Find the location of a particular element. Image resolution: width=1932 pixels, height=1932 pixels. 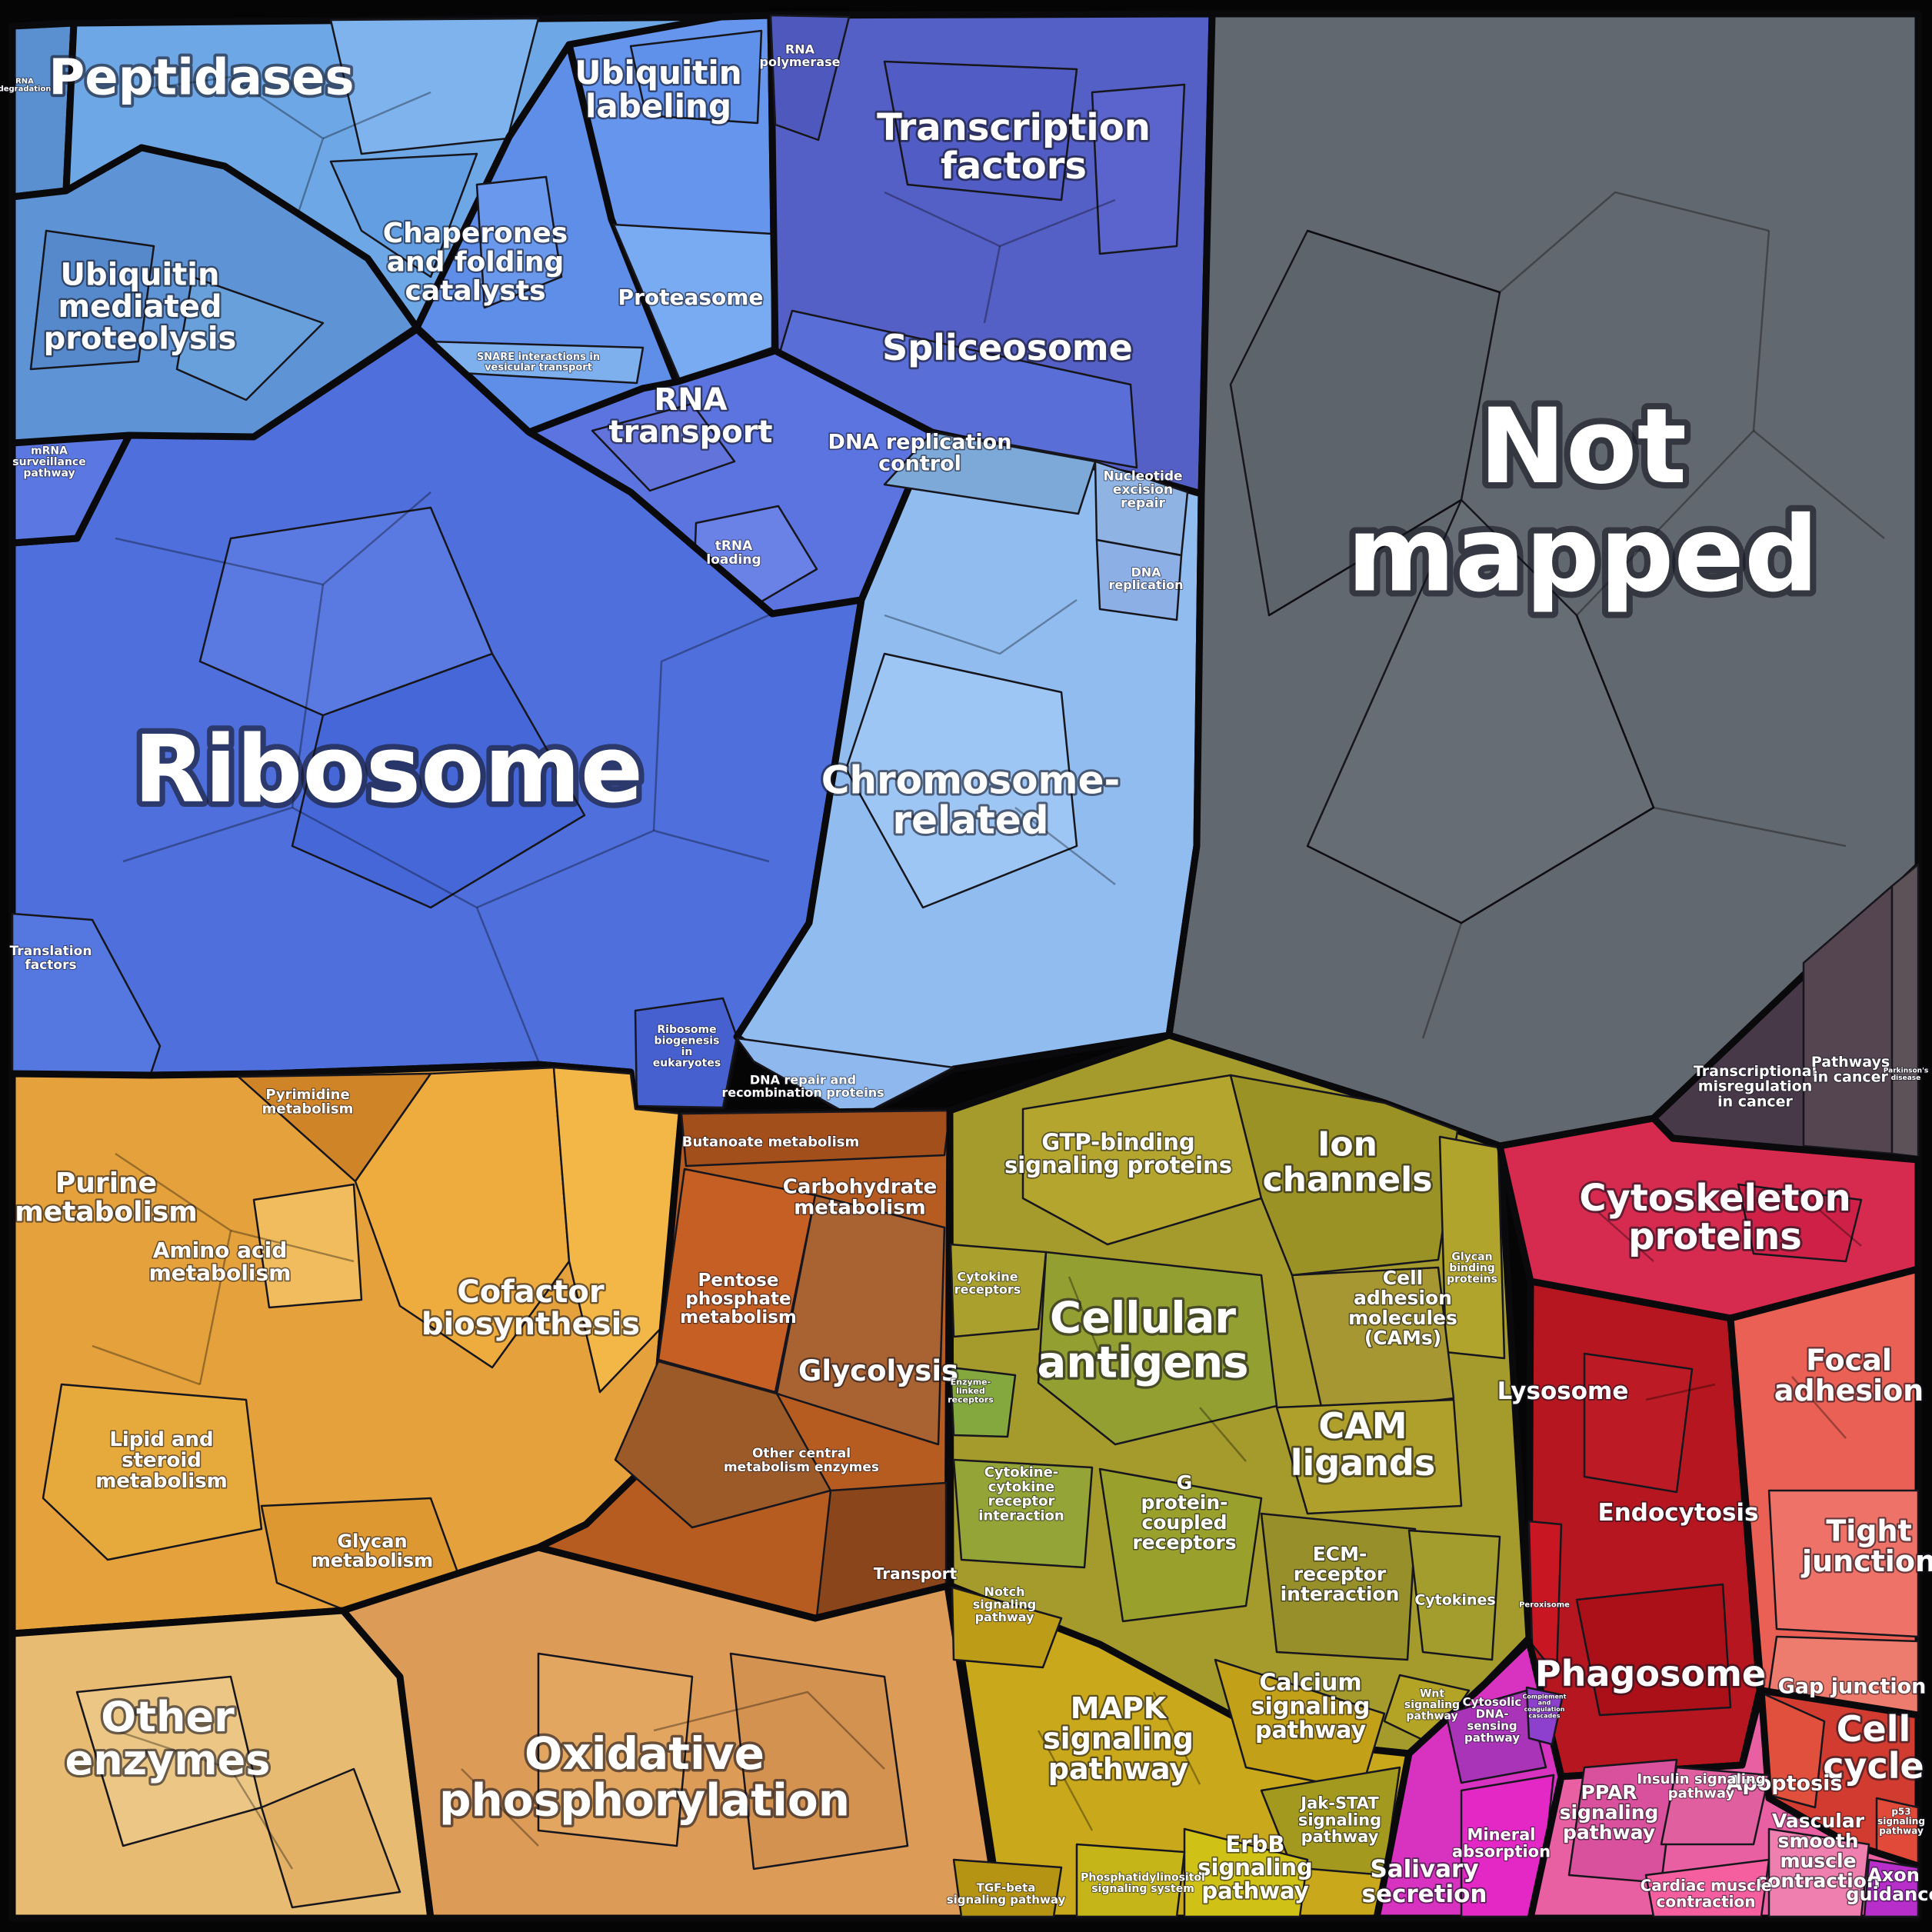

label-salivary-secretion: Salivary secretion is located at coordinates (1424, 1882).